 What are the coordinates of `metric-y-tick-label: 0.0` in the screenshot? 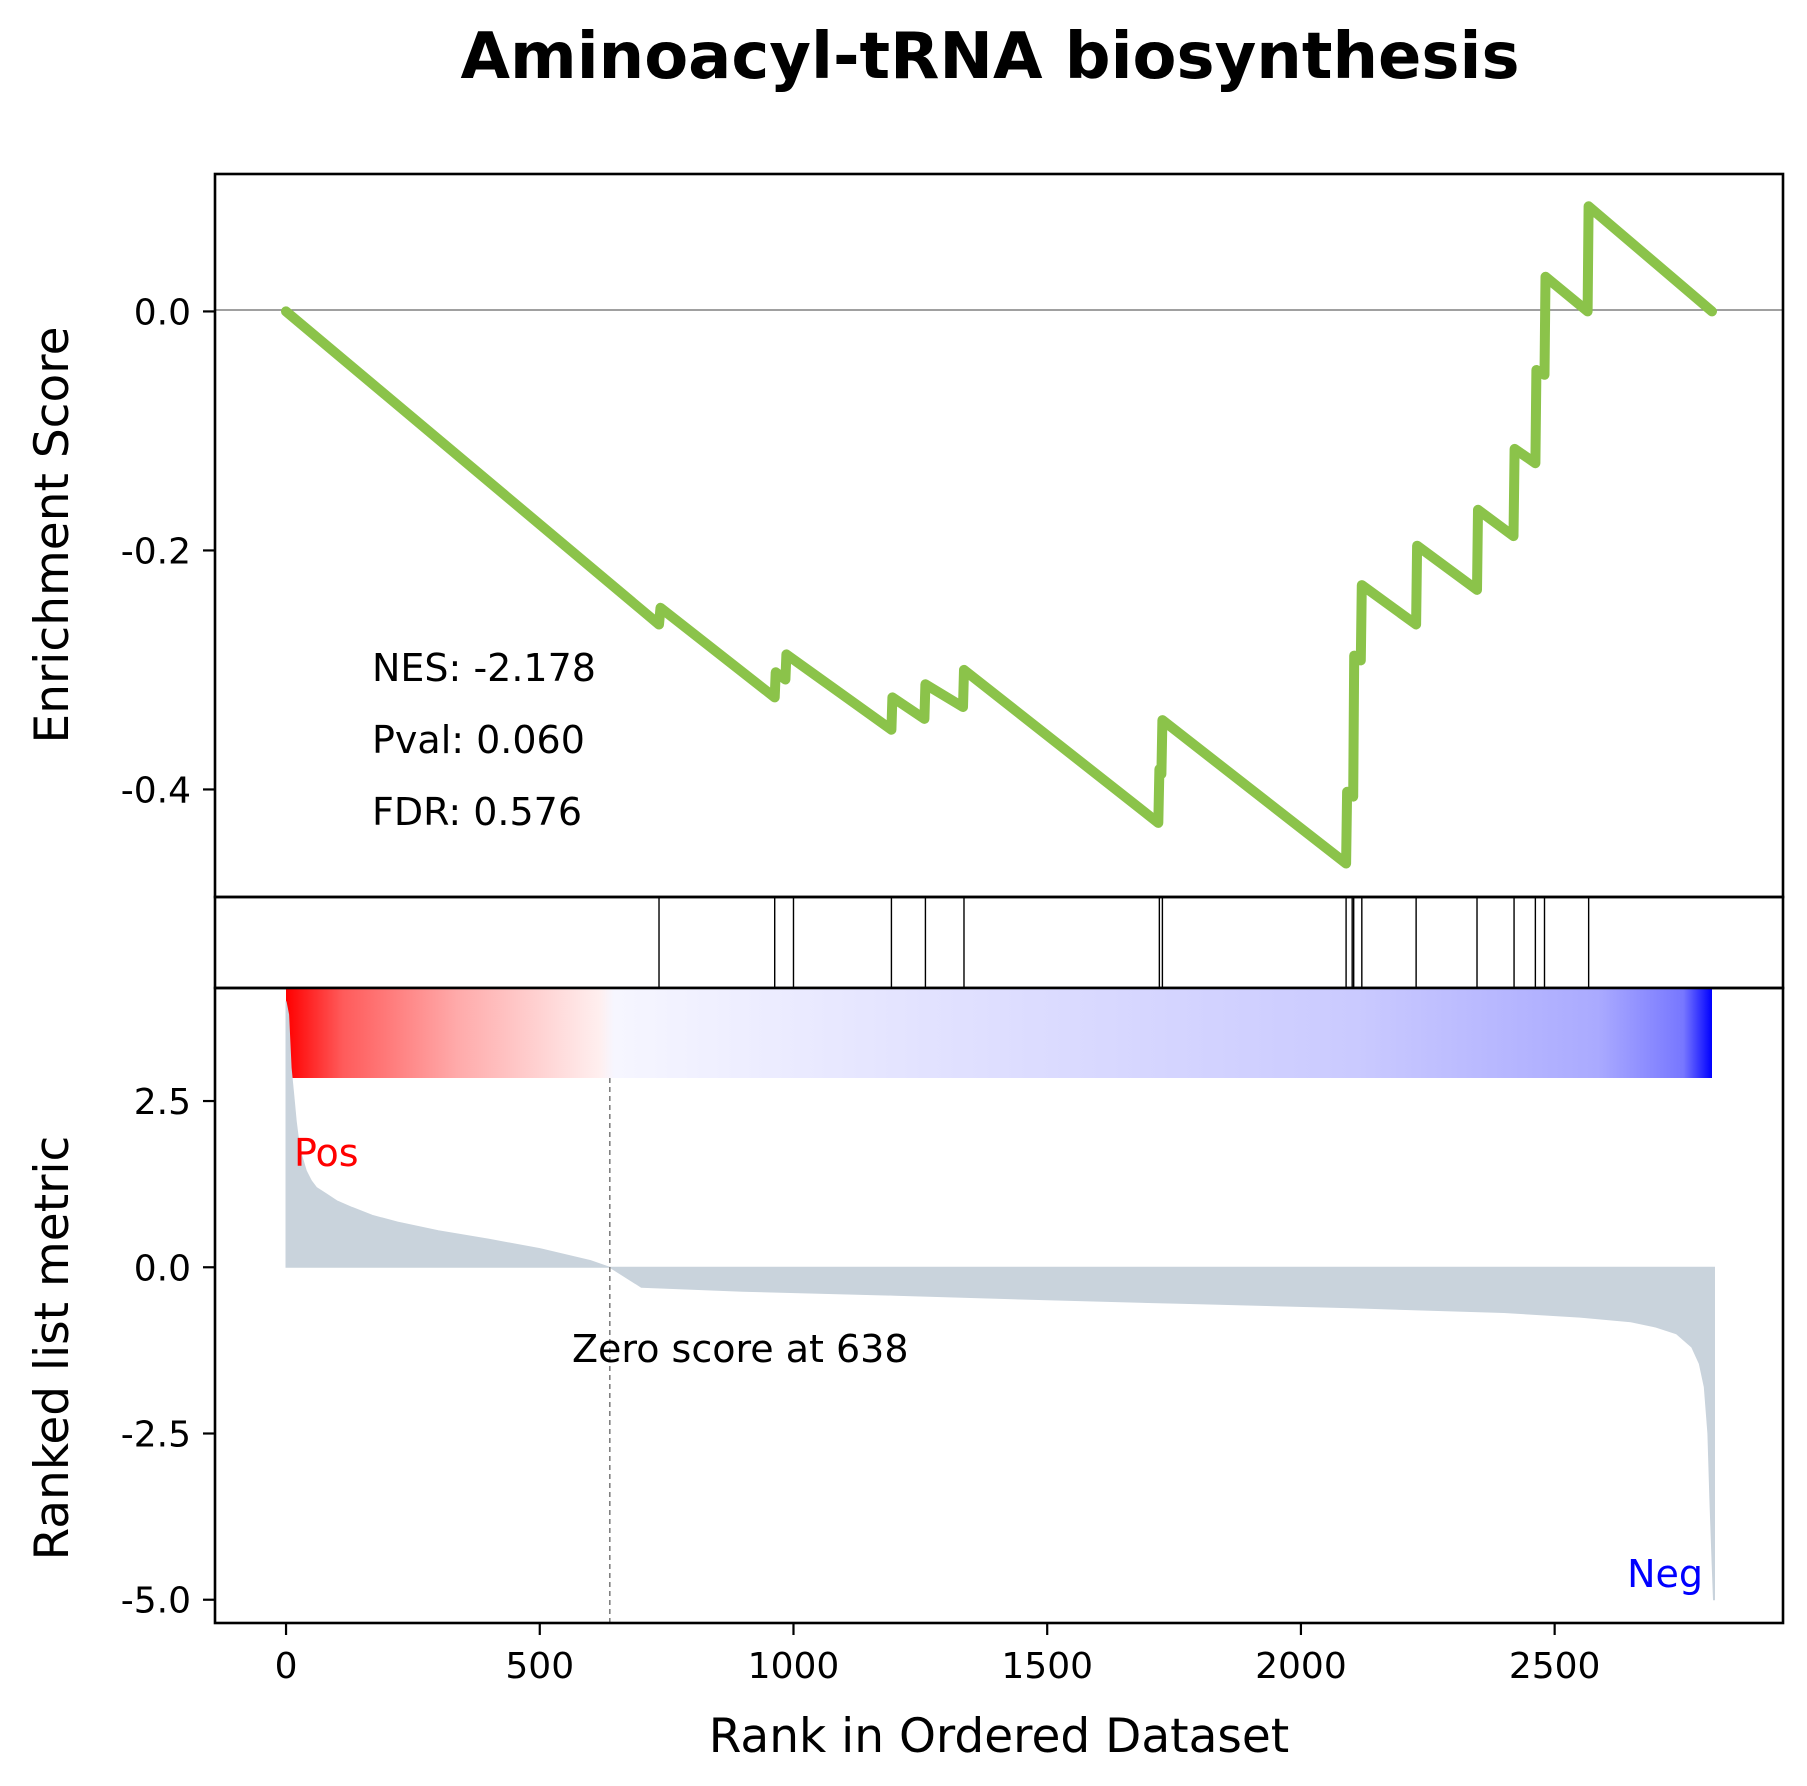 It's located at (162, 1268).